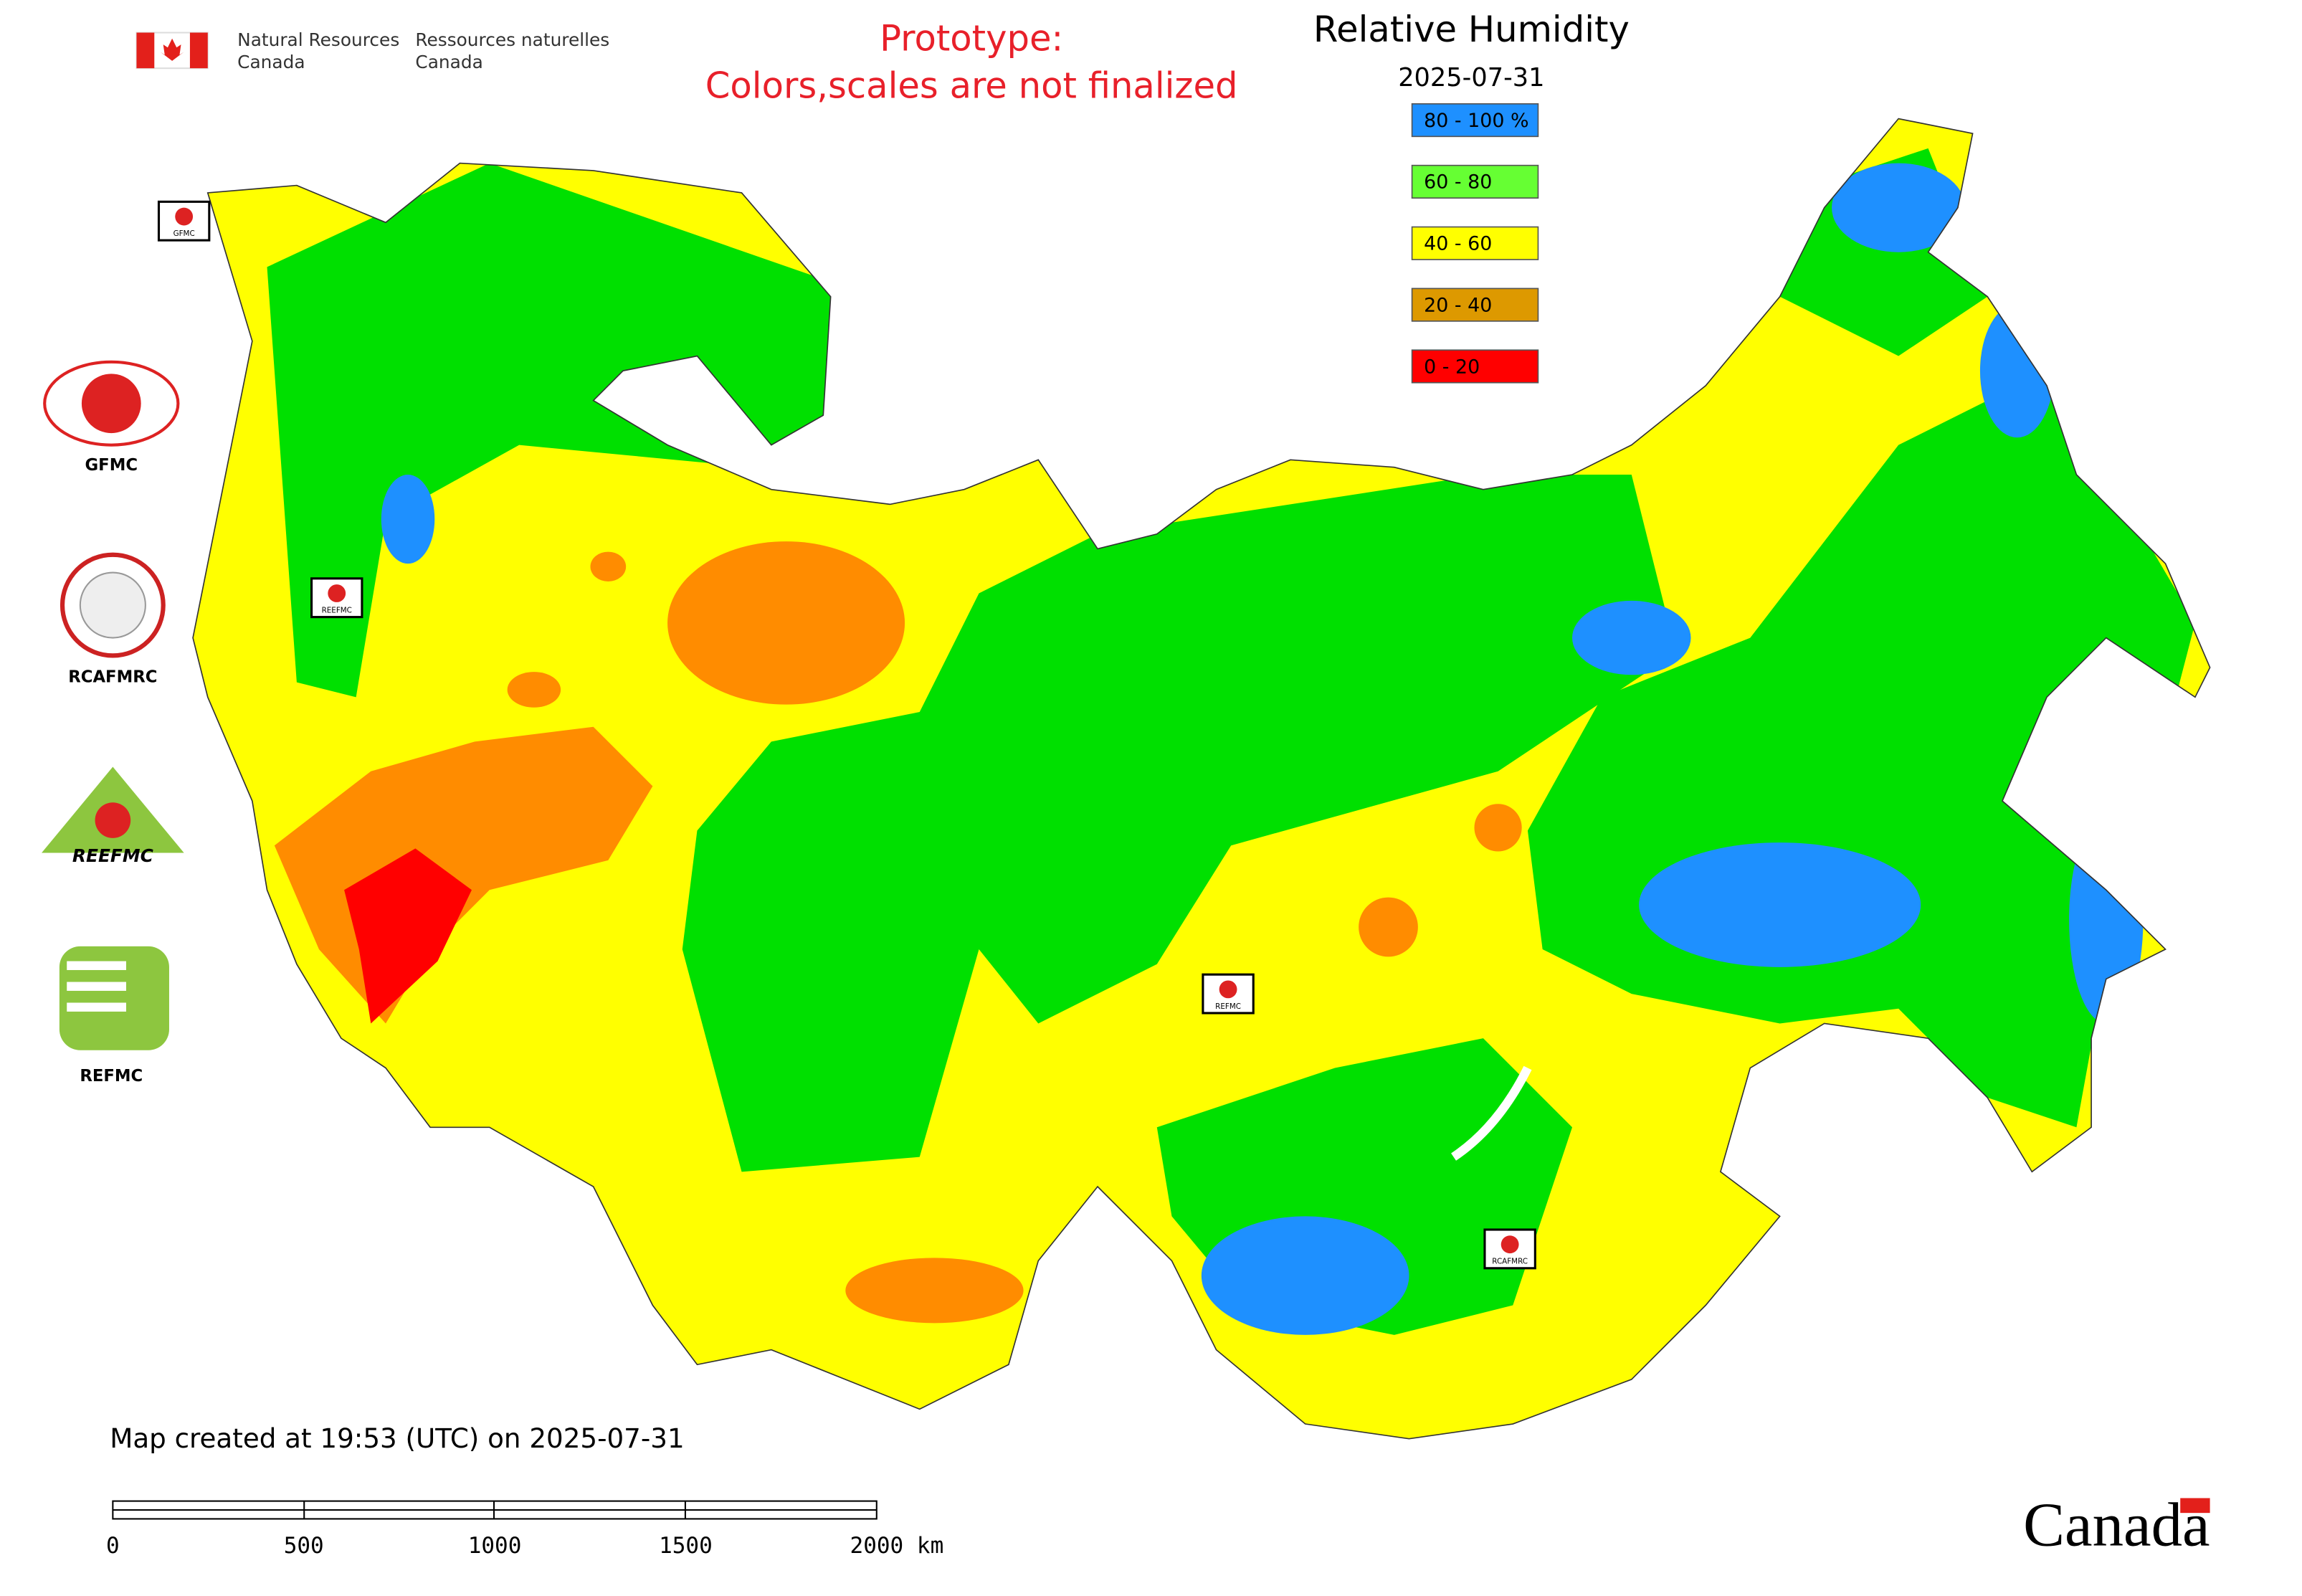  Describe the element at coordinates (494, 1510) in the screenshot. I see `scale-bar` at that location.